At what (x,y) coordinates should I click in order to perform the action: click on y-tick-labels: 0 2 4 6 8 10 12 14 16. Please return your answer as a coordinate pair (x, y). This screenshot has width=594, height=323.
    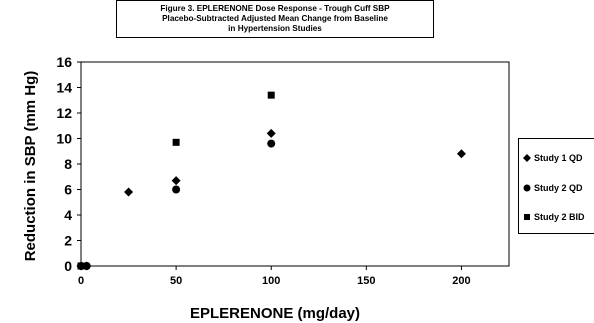
    Looking at the image, I should click on (68, 164).